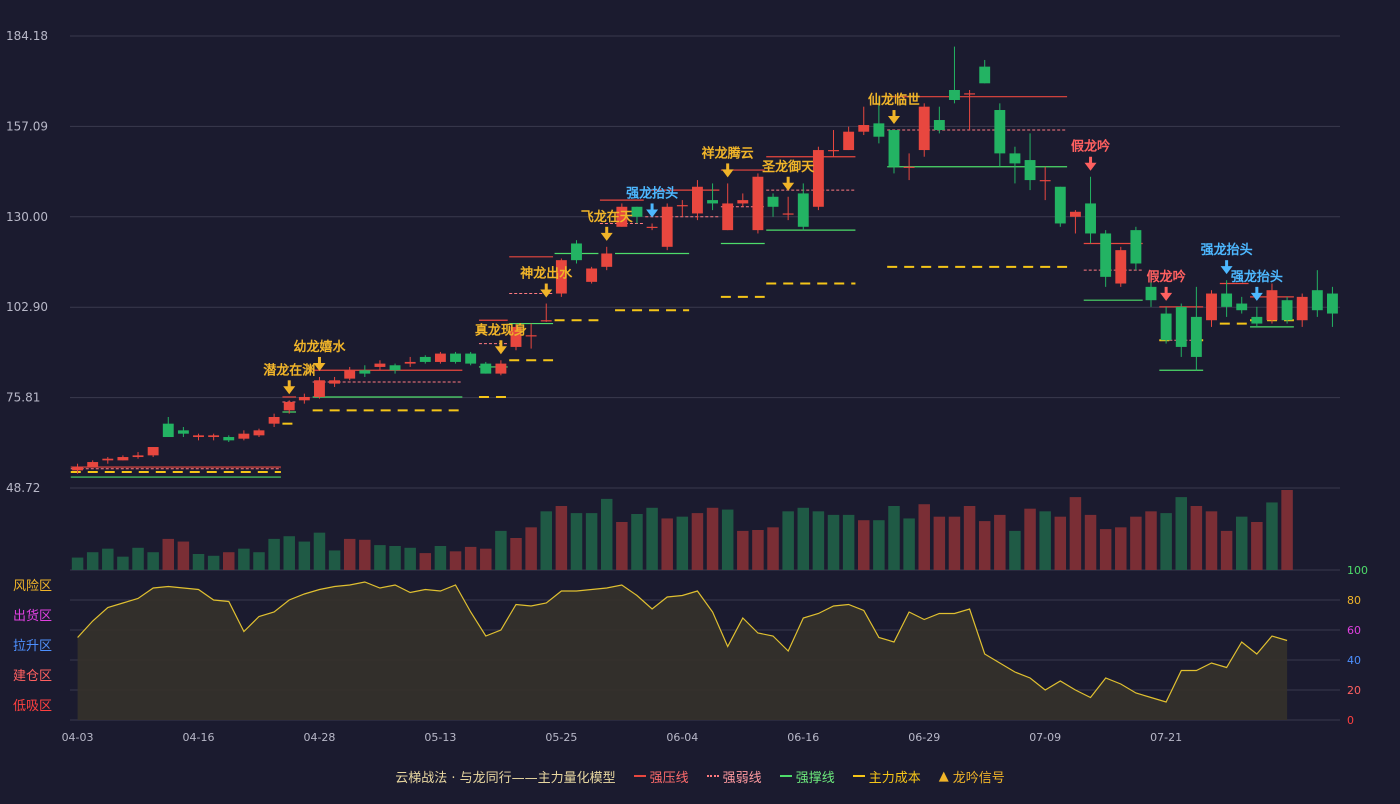 This screenshot has height=804, width=1400. Describe the element at coordinates (652, 193) in the screenshot. I see `signal-label: 强龙抬头` at that location.